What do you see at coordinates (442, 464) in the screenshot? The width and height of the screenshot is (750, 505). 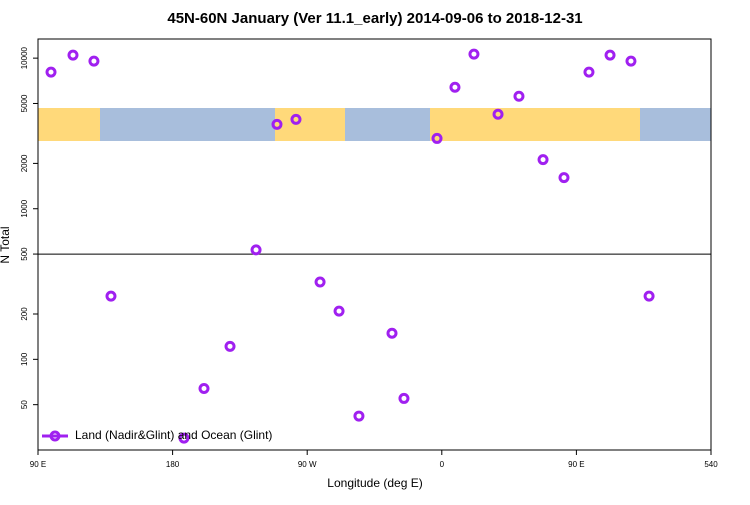 I see `x-tick-label: 0` at bounding box center [442, 464].